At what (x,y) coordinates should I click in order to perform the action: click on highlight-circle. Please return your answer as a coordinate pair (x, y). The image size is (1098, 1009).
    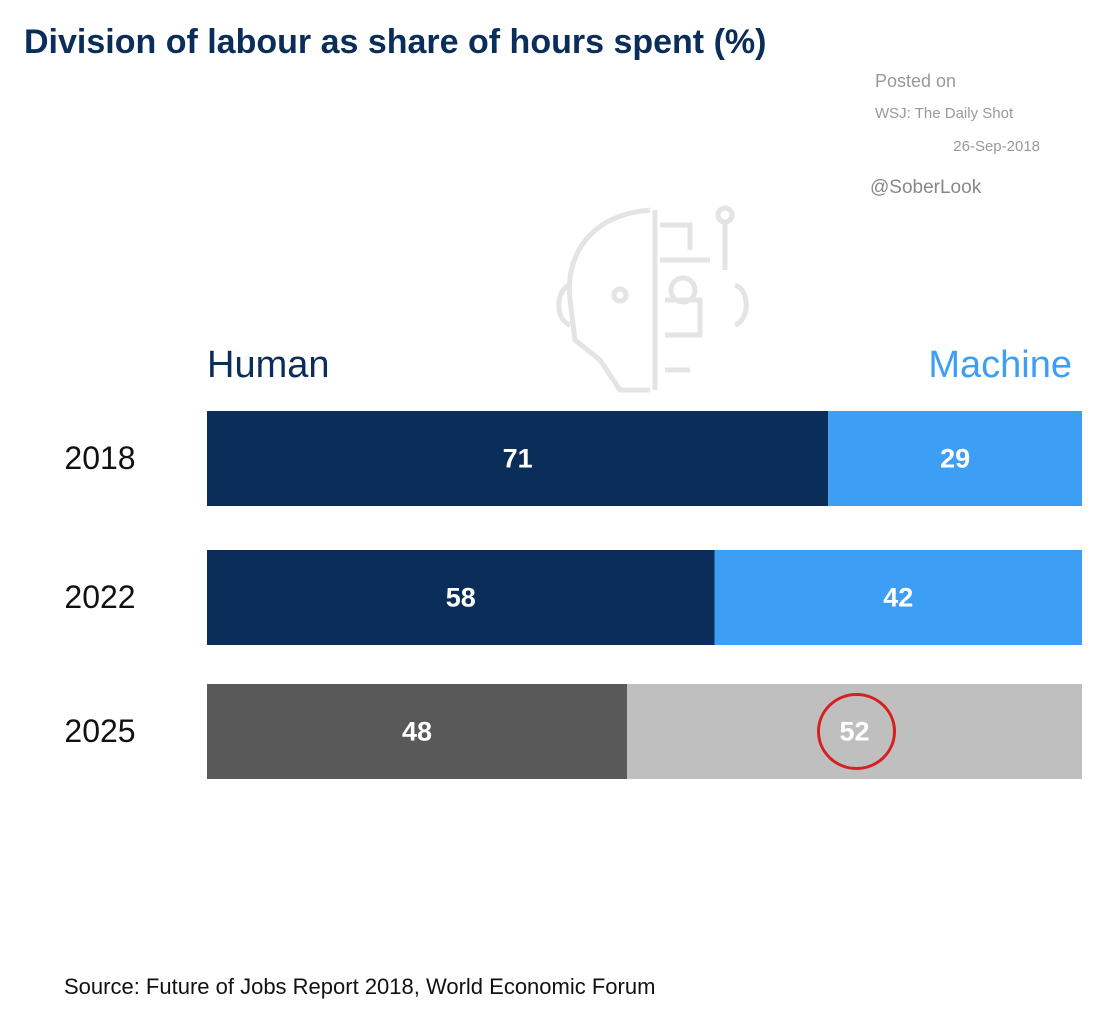
    Looking at the image, I should click on (856, 731).